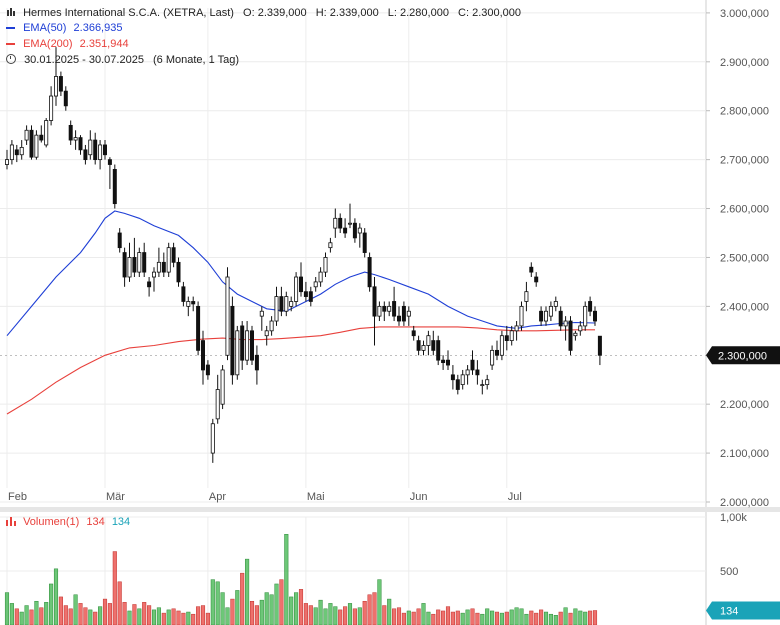 This screenshot has width=780, height=625. I want to click on volume-legend: Volumen(1) 134 134, so click(68, 522).